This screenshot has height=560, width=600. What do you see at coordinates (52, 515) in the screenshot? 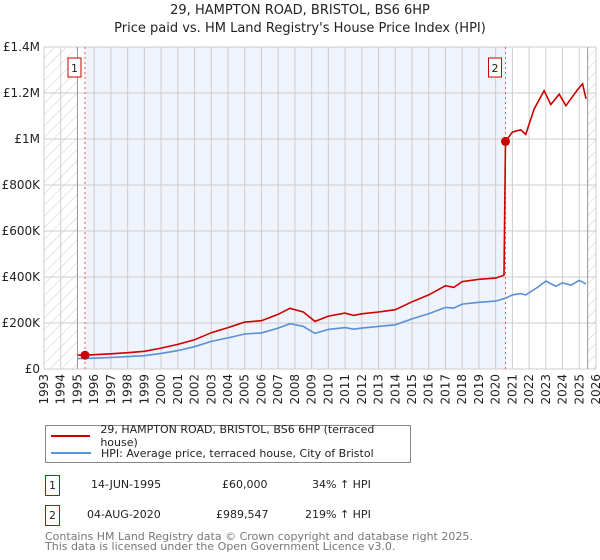
I see `transaction-badge: 2` at bounding box center [52, 515].